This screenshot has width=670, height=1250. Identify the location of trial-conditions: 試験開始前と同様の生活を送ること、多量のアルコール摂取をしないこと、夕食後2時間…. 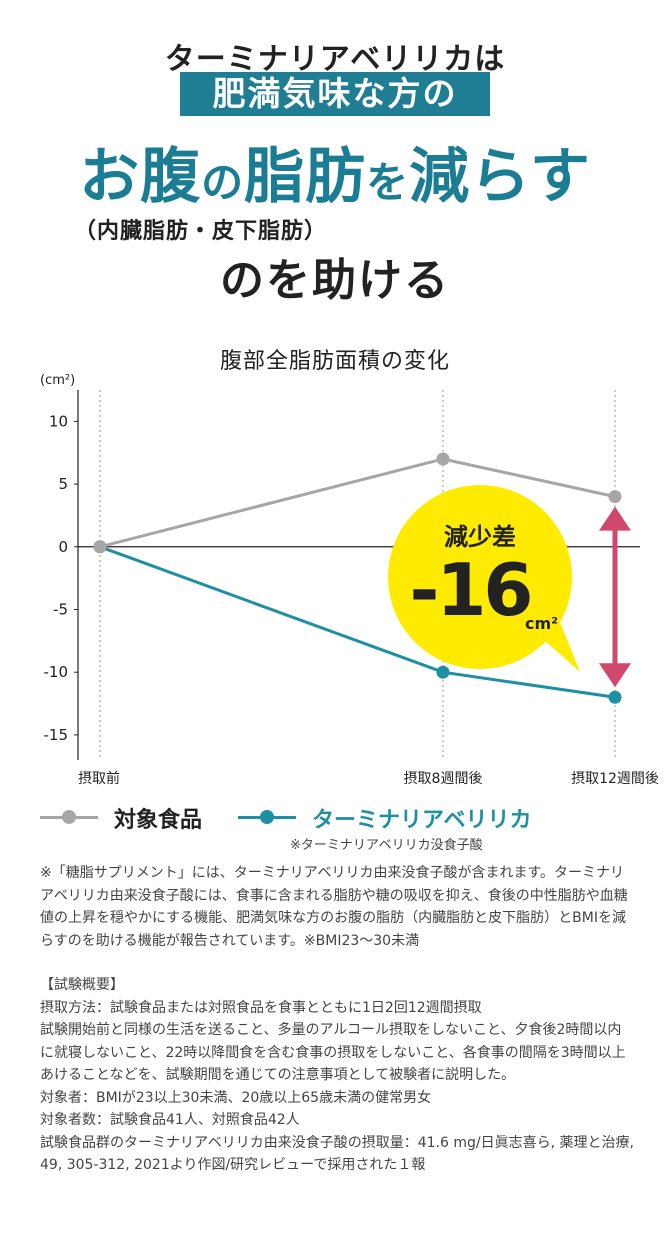
(333, 1052).